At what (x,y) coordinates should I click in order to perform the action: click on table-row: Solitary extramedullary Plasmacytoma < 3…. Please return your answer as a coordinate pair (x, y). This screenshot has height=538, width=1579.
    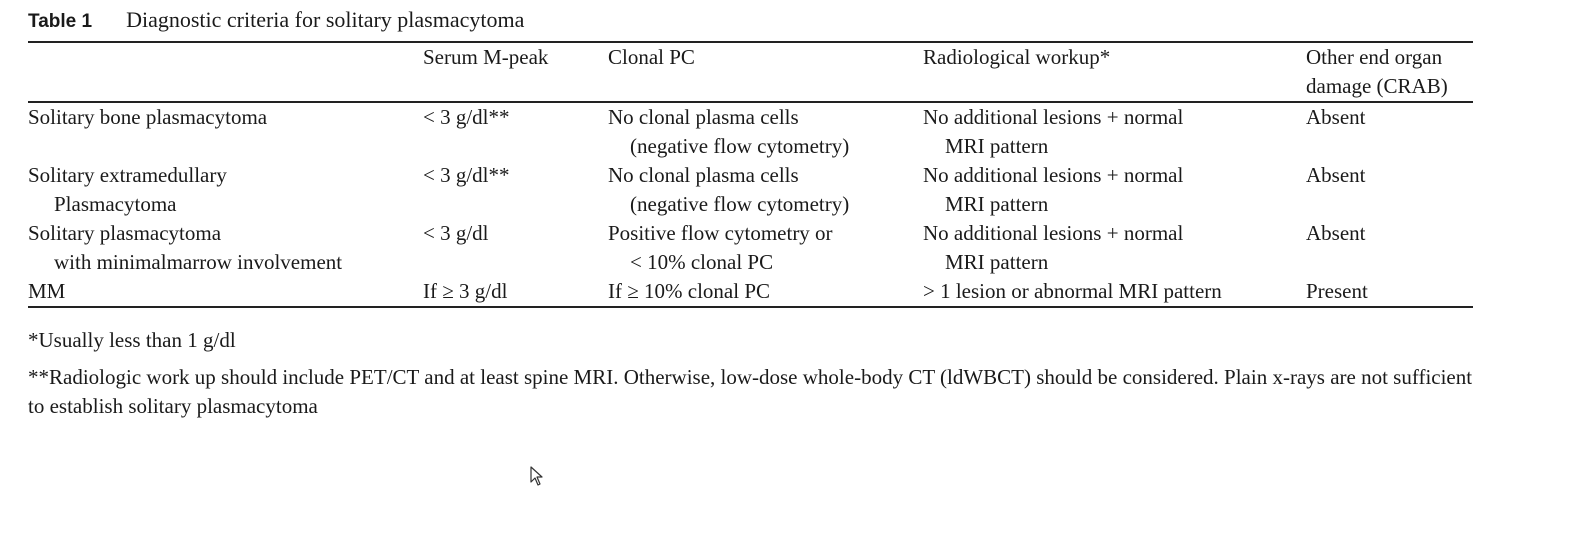
    Looking at the image, I should click on (750, 190).